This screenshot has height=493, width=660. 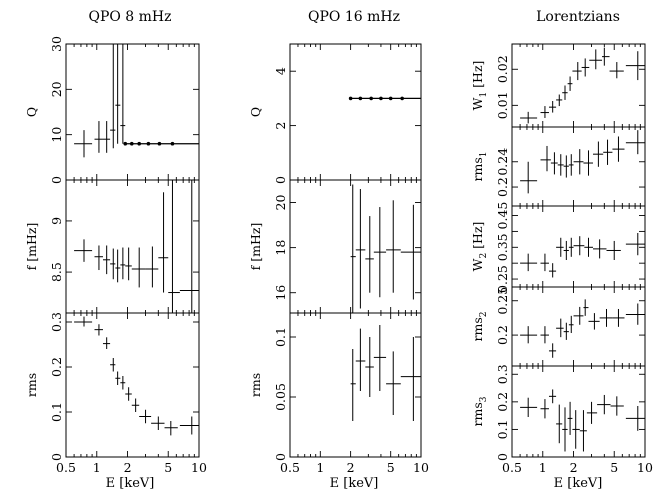 What do you see at coordinates (354, 483) in the screenshot?
I see `x-axis-label-qpo16: E [keV]` at bounding box center [354, 483].